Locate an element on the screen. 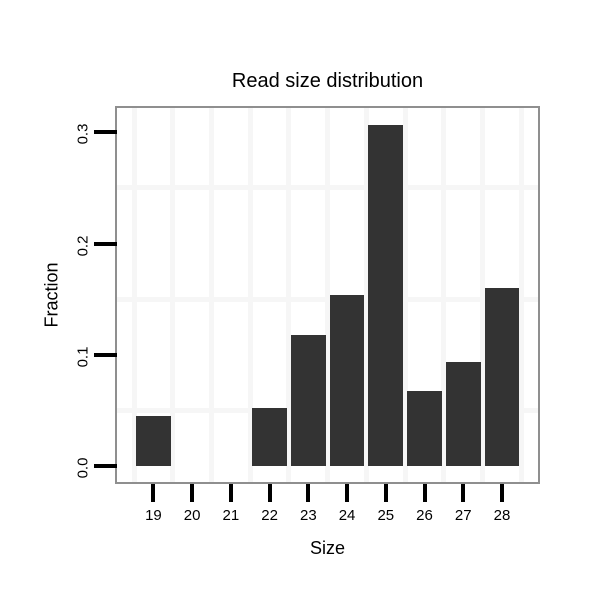 This screenshot has width=600, height=600. x-tick-label: 27 is located at coordinates (463, 515).